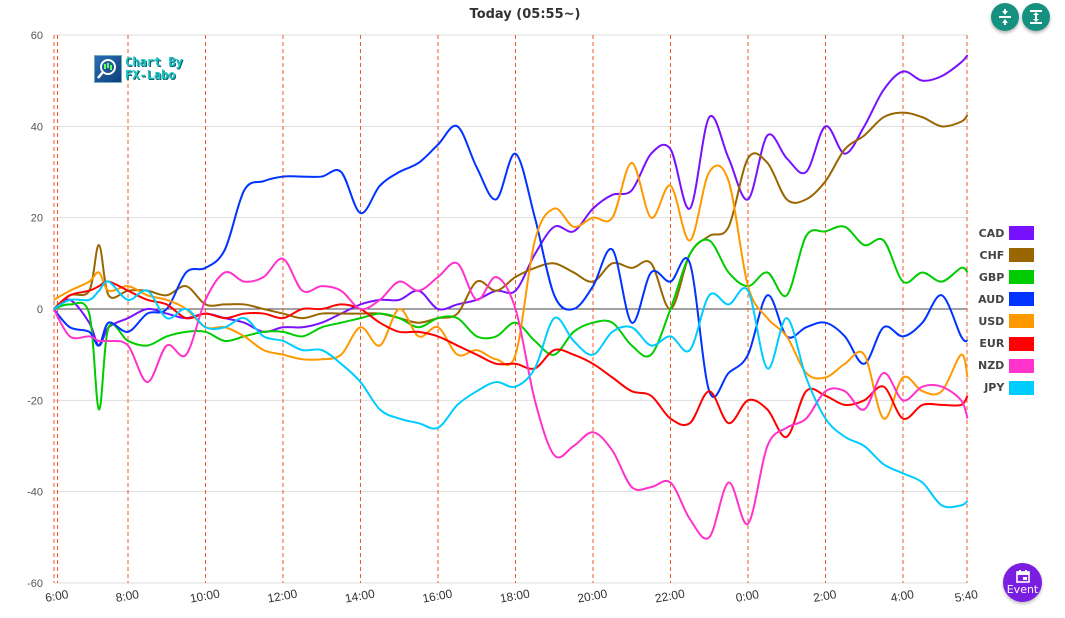 Image resolution: width=1065 pixels, height=618 pixels. What do you see at coordinates (1022, 589) in the screenshot?
I see `event-label: Event` at bounding box center [1022, 589].